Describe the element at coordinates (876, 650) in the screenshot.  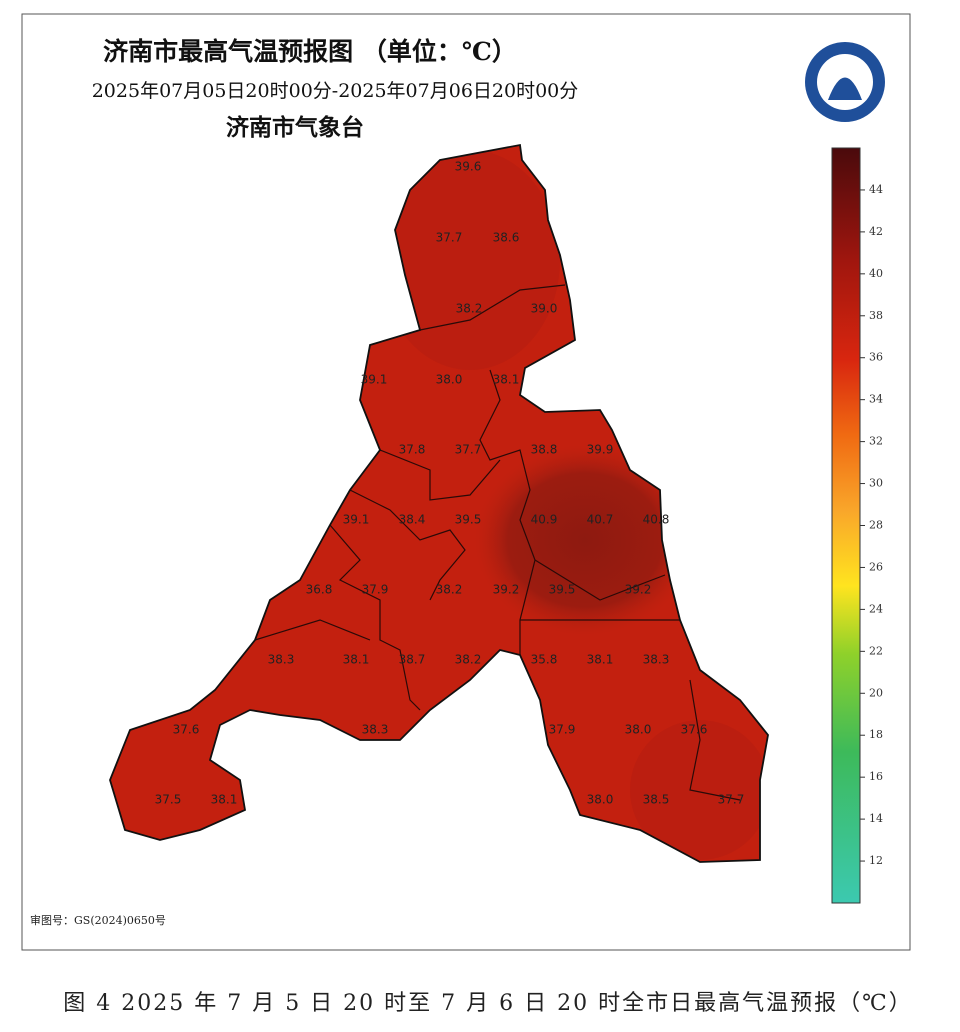
I see `colorbar-tick-label: 22` at that location.